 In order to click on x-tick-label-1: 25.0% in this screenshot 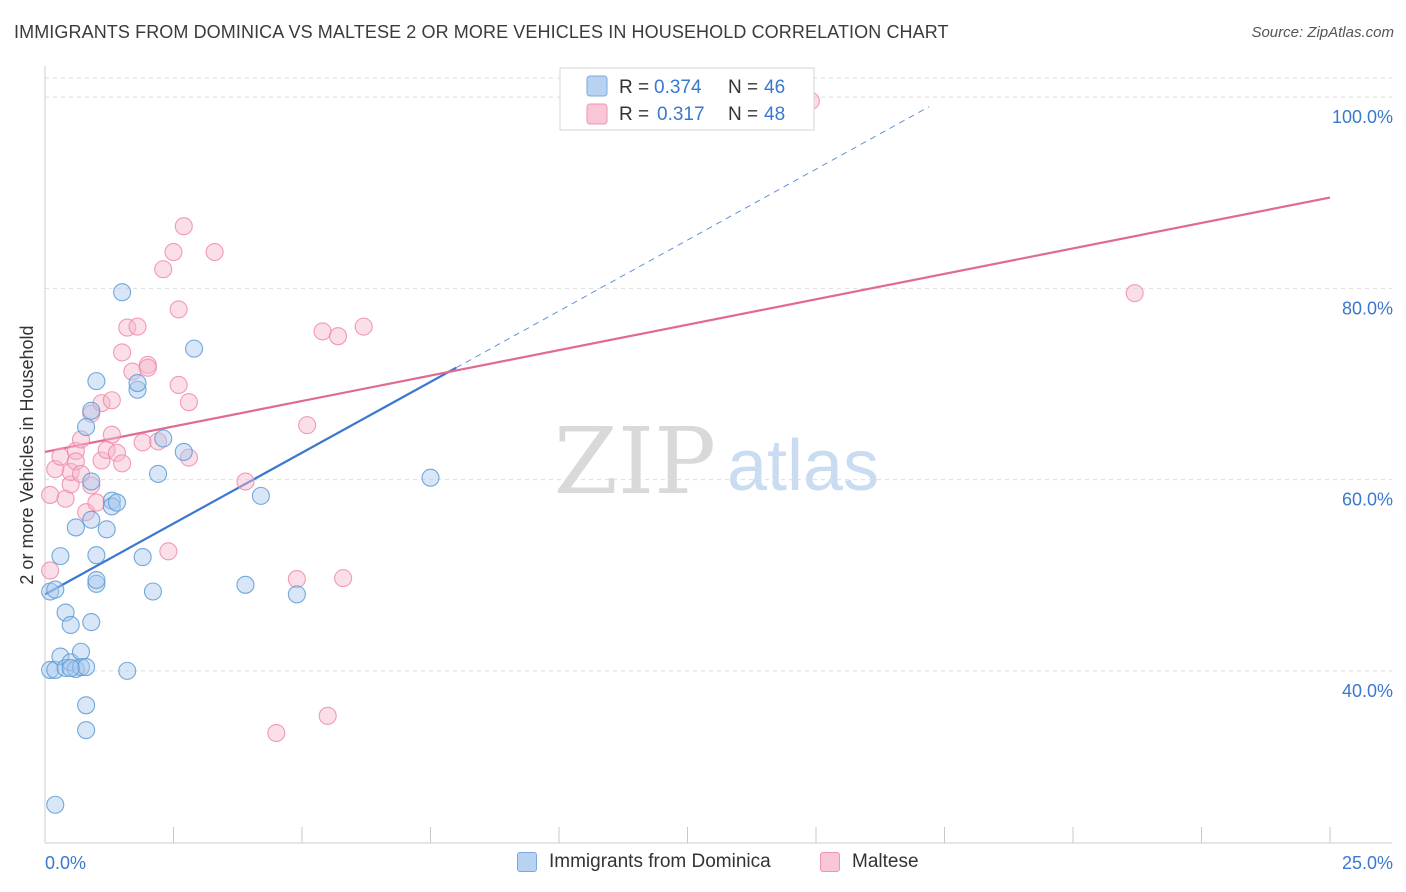, I will do `click(1367, 863)`.